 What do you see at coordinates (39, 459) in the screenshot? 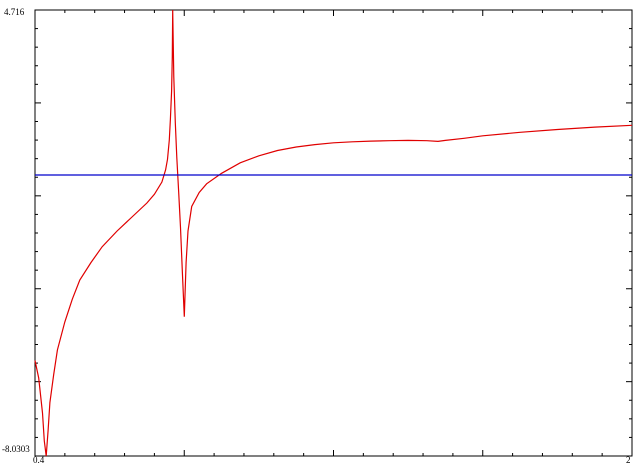
I see `x-tick-label-left: 0.4` at bounding box center [39, 459].